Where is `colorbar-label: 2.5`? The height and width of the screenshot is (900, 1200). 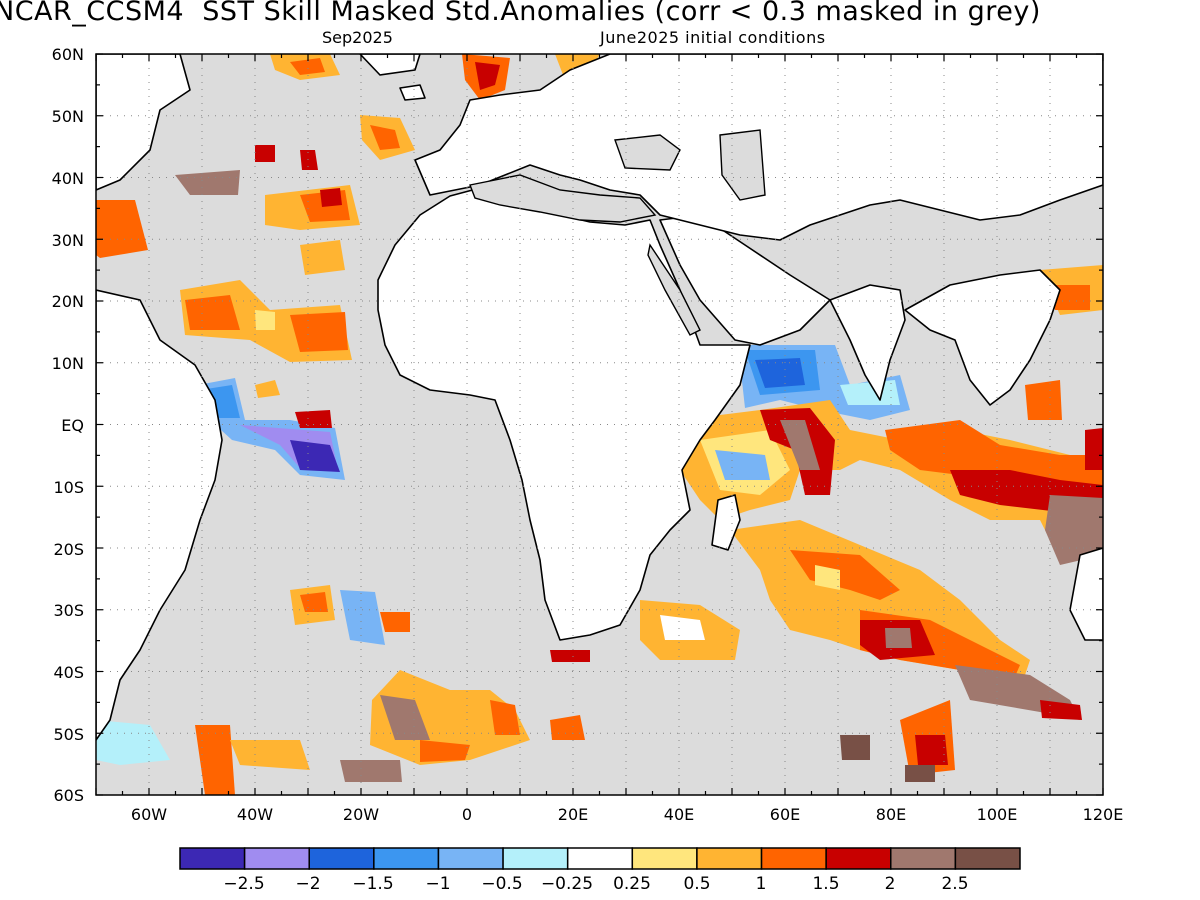
colorbar-label: 2.5 is located at coordinates (954, 884).